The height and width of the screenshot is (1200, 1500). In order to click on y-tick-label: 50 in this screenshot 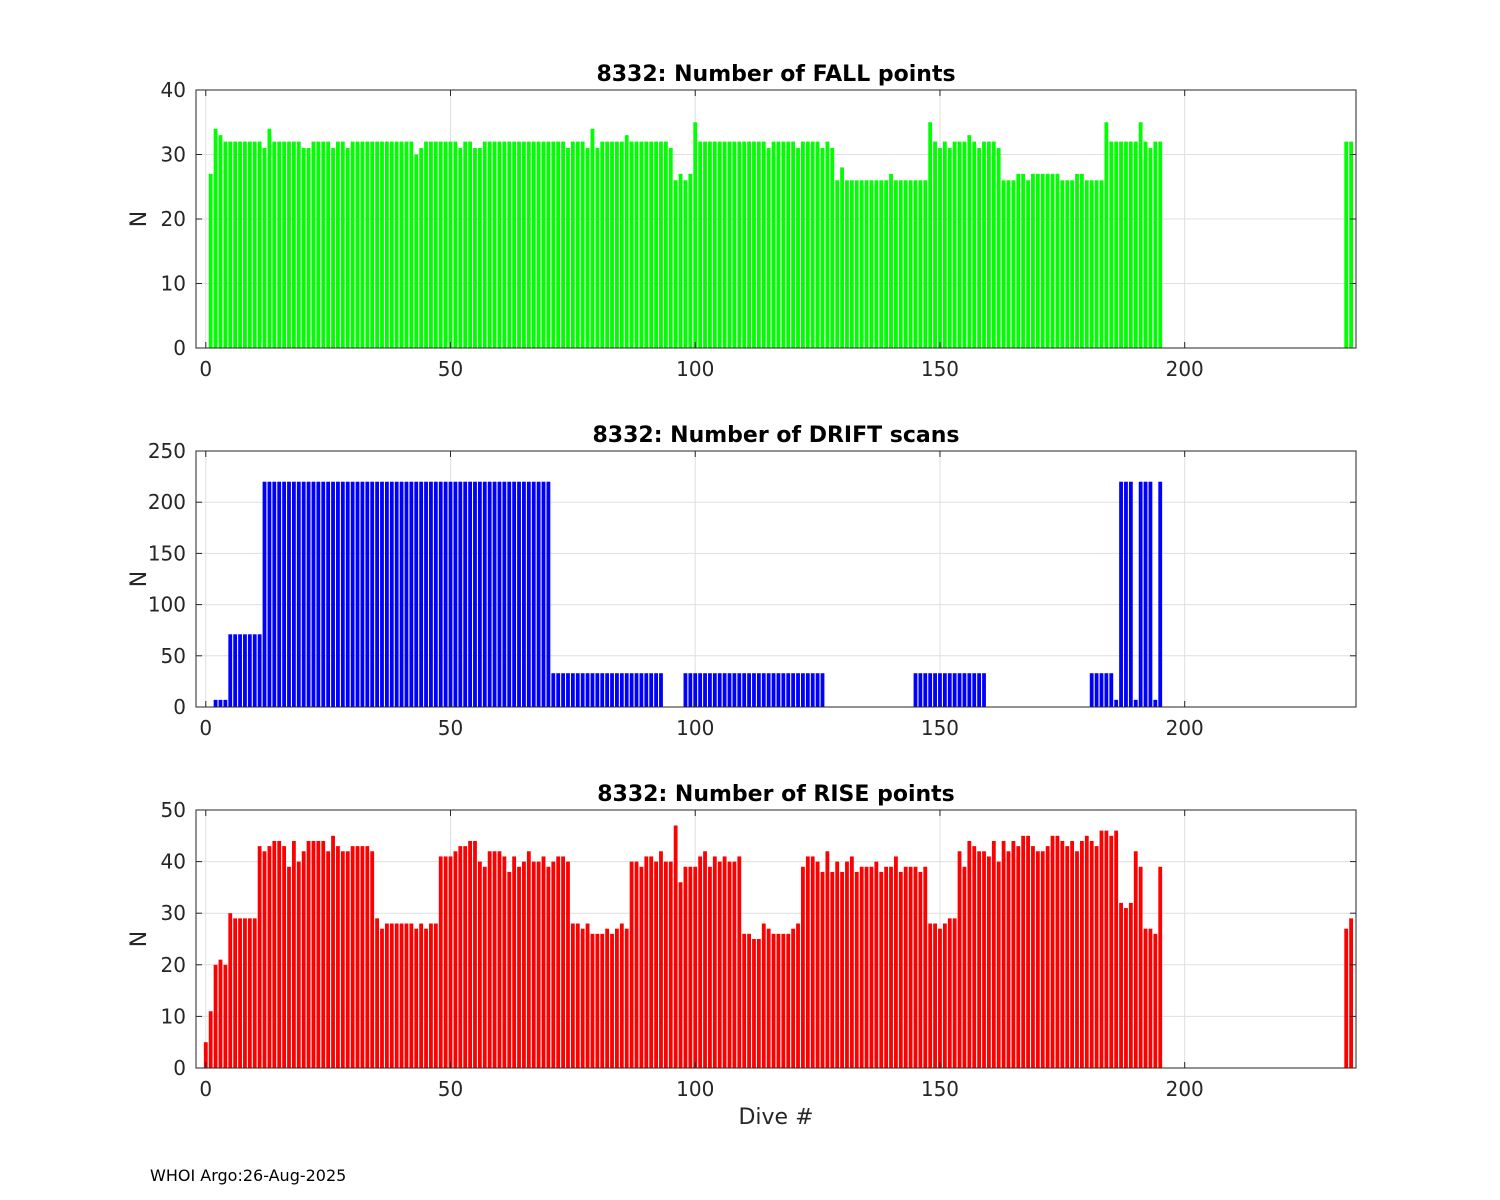, I will do `click(173, 810)`.